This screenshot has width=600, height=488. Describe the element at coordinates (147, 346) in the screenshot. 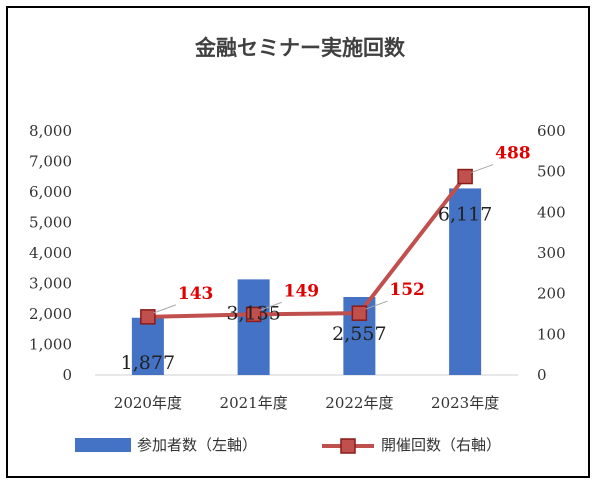

I see `bar-2020年度` at that location.